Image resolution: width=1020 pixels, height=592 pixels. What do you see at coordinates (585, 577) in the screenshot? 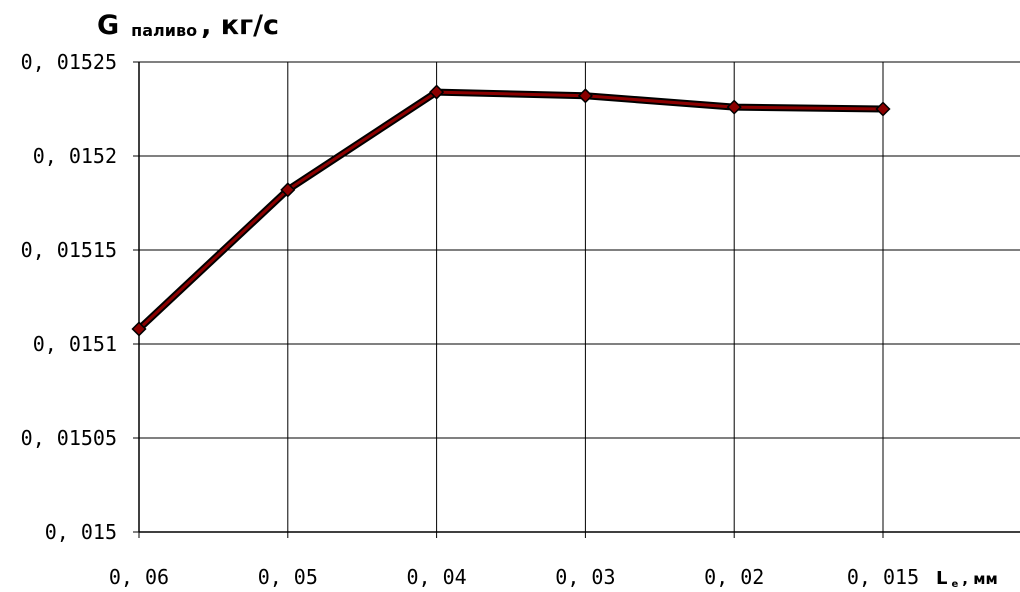
I see `x-tick-label: 0, 03` at bounding box center [585, 577].